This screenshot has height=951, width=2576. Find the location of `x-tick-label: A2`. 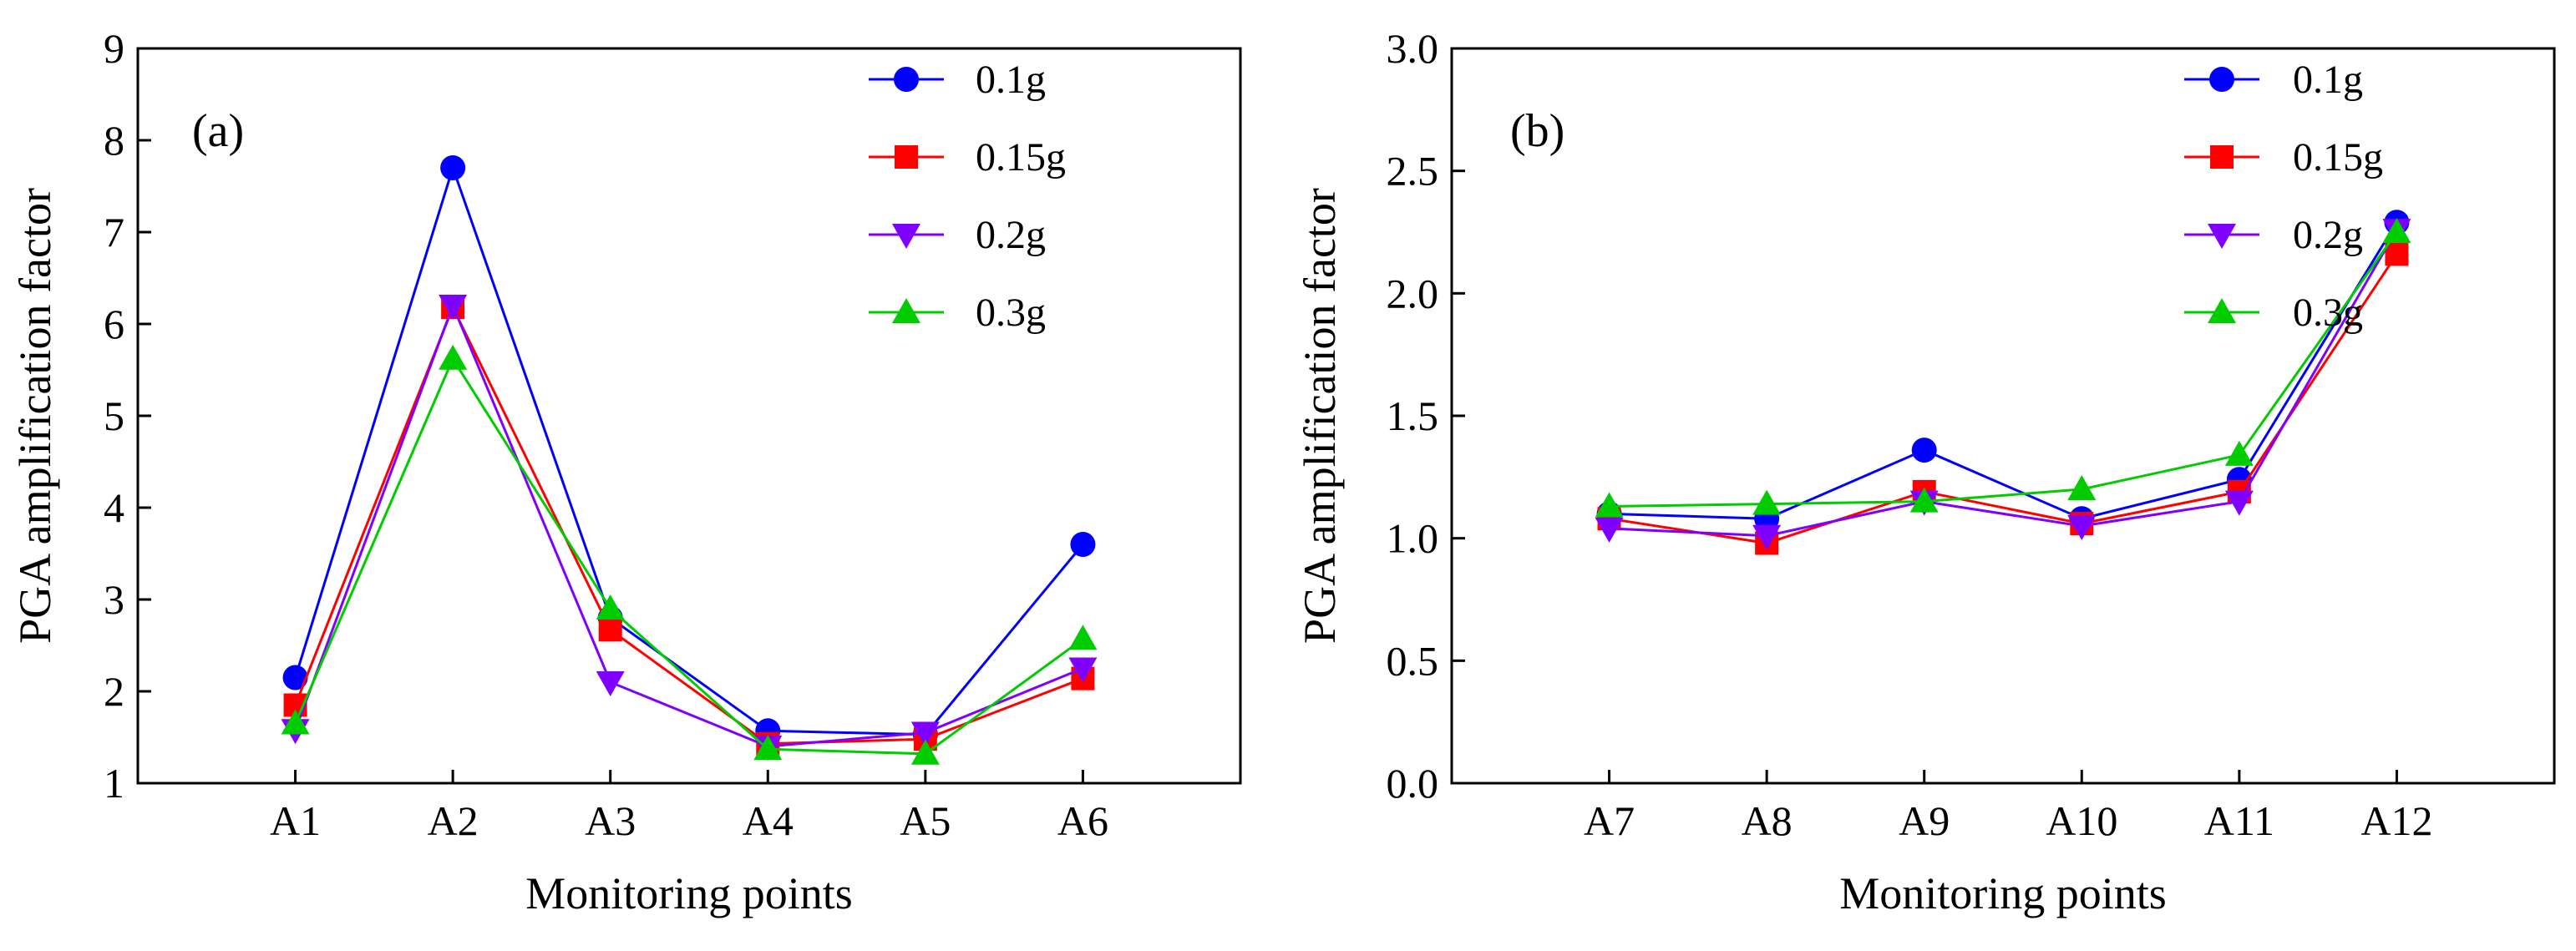

x-tick-label: A2 is located at coordinates (454, 821).